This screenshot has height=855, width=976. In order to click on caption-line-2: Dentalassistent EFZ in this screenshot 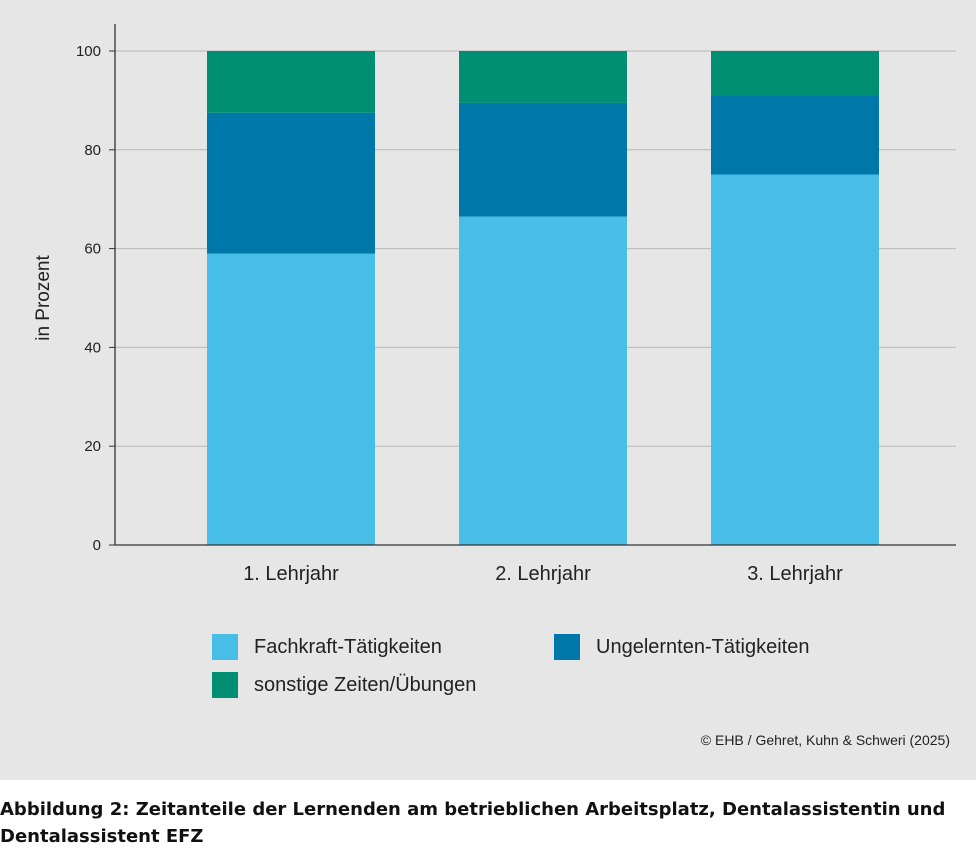, I will do `click(102, 836)`.